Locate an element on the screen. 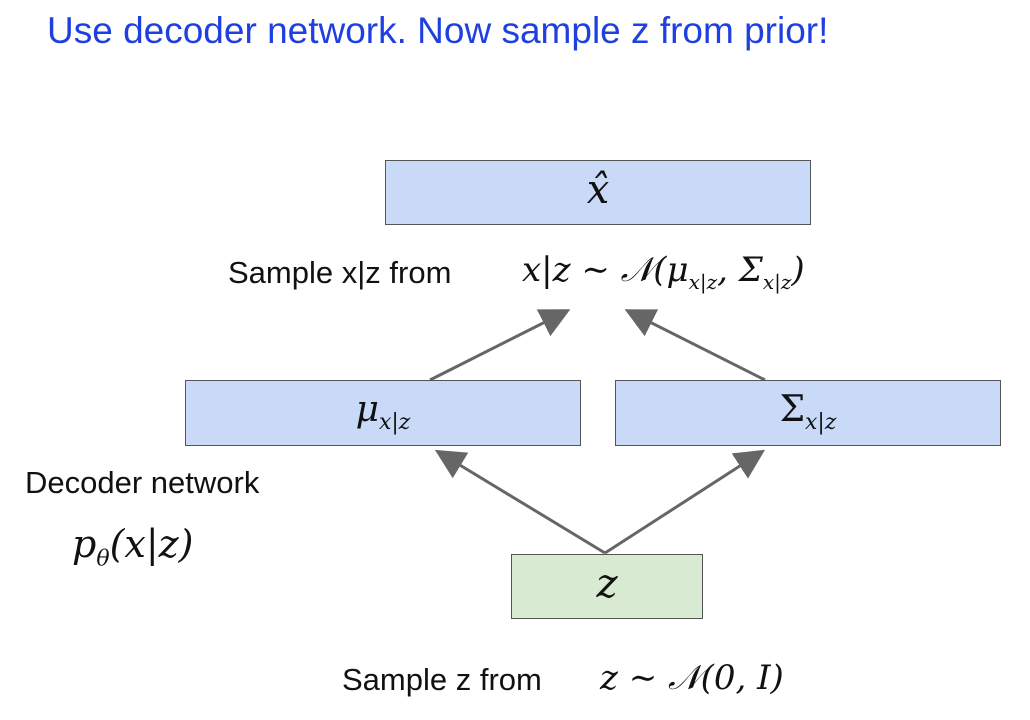 The width and height of the screenshot is (1030, 720). sample-xz-sub1: x|z is located at coordinates (703, 281).